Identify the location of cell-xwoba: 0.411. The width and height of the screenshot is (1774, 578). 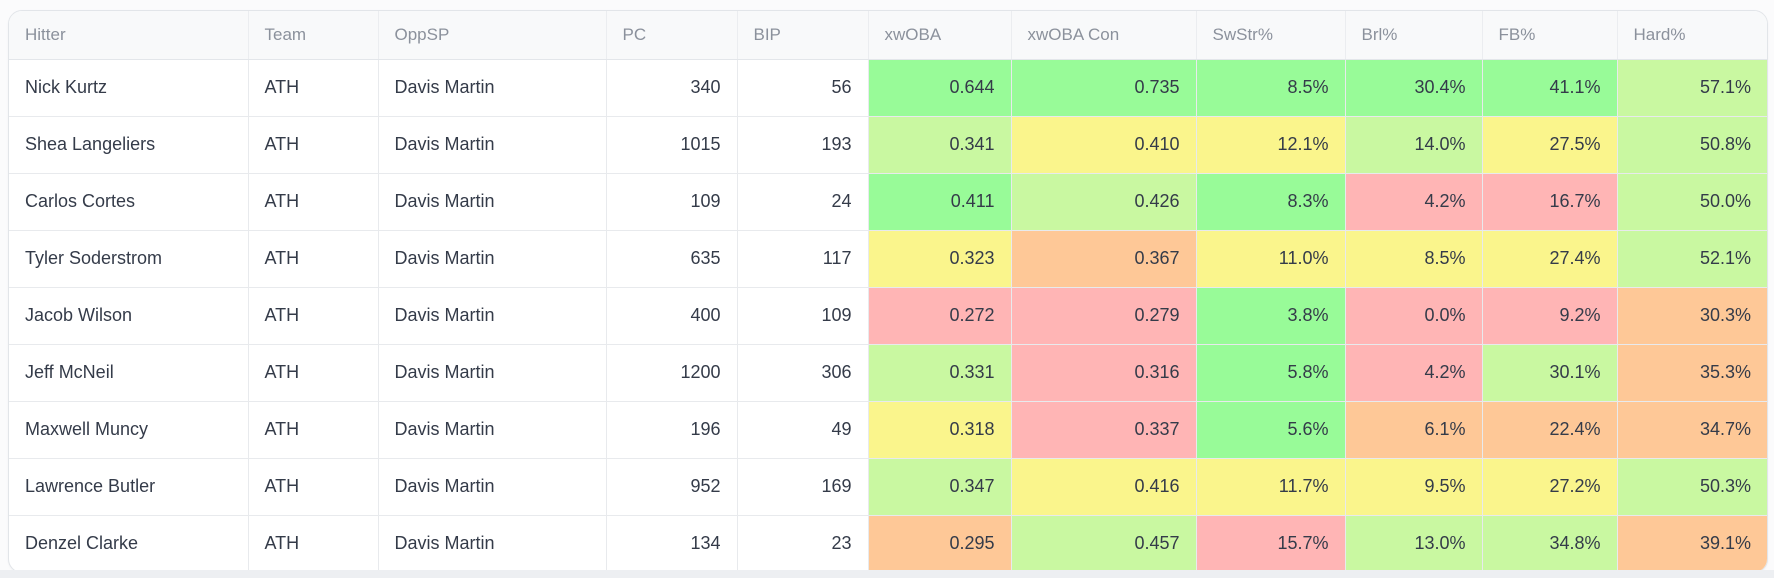
(939, 201).